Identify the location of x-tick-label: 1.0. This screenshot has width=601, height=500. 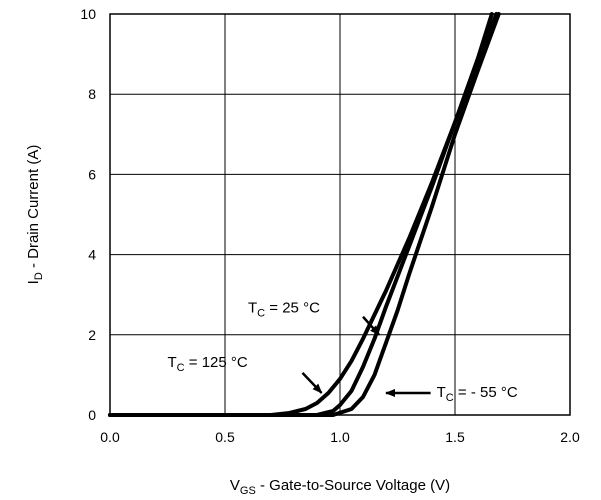
(340, 437).